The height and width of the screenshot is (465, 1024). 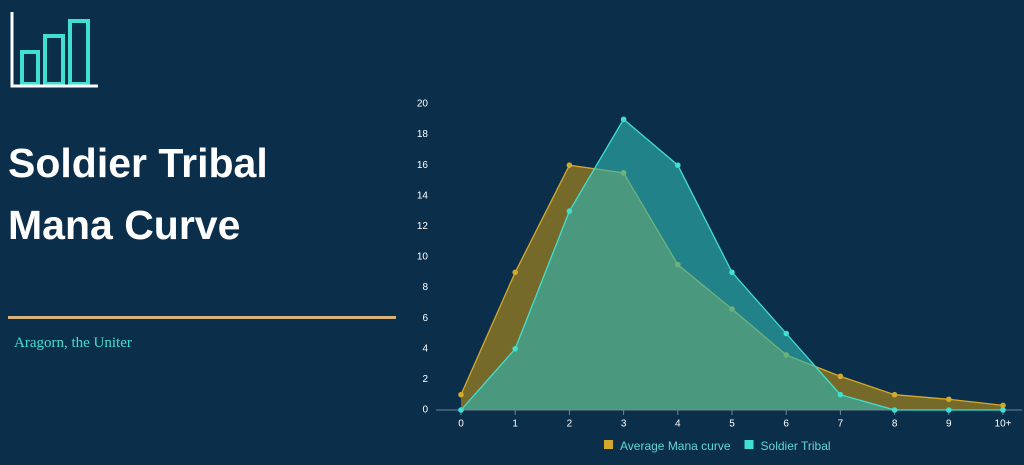 What do you see at coordinates (732, 424) in the screenshot?
I see `x-tick-label: 5` at bounding box center [732, 424].